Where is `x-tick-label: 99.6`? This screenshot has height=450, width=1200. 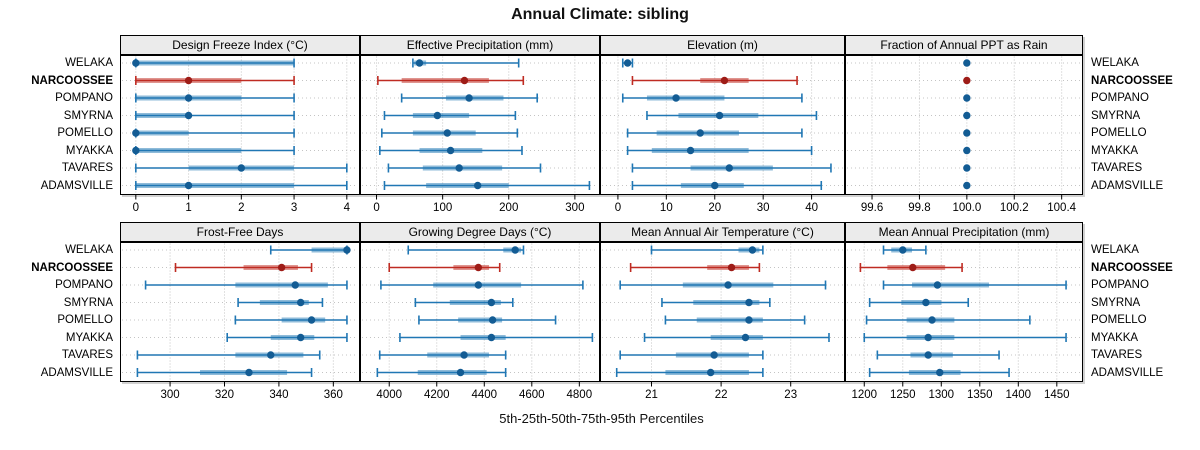
x-tick-label: 99.6 is located at coordinates (872, 208).